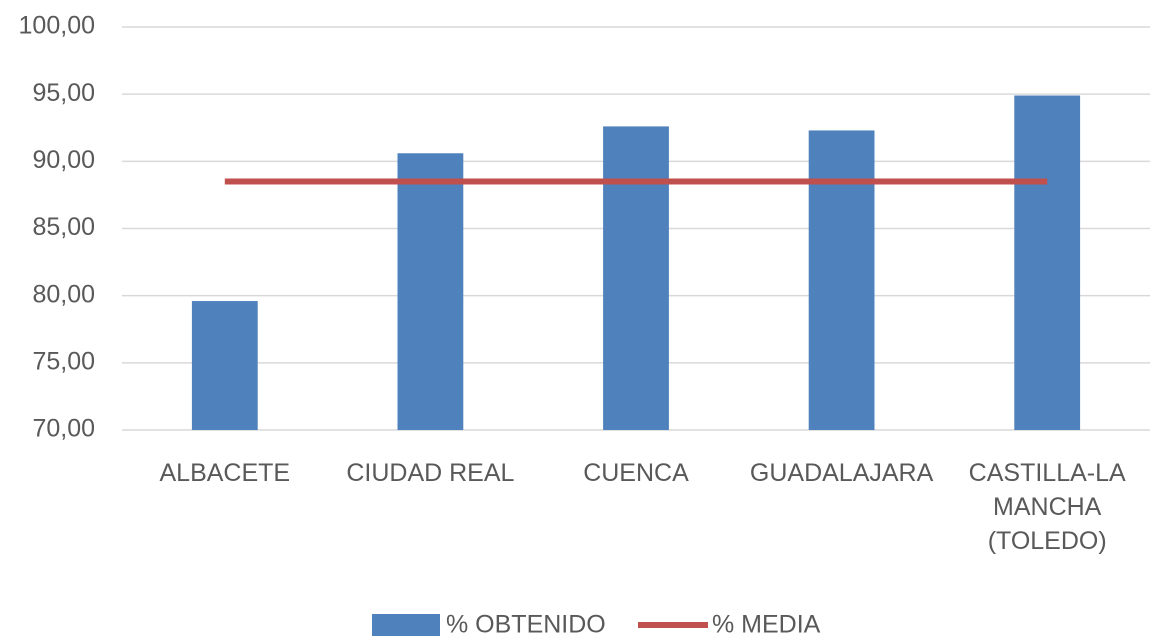 The image size is (1154, 637). Describe the element at coordinates (57, 26) in the screenshot. I see `y-tick-label: 100,00` at that location.